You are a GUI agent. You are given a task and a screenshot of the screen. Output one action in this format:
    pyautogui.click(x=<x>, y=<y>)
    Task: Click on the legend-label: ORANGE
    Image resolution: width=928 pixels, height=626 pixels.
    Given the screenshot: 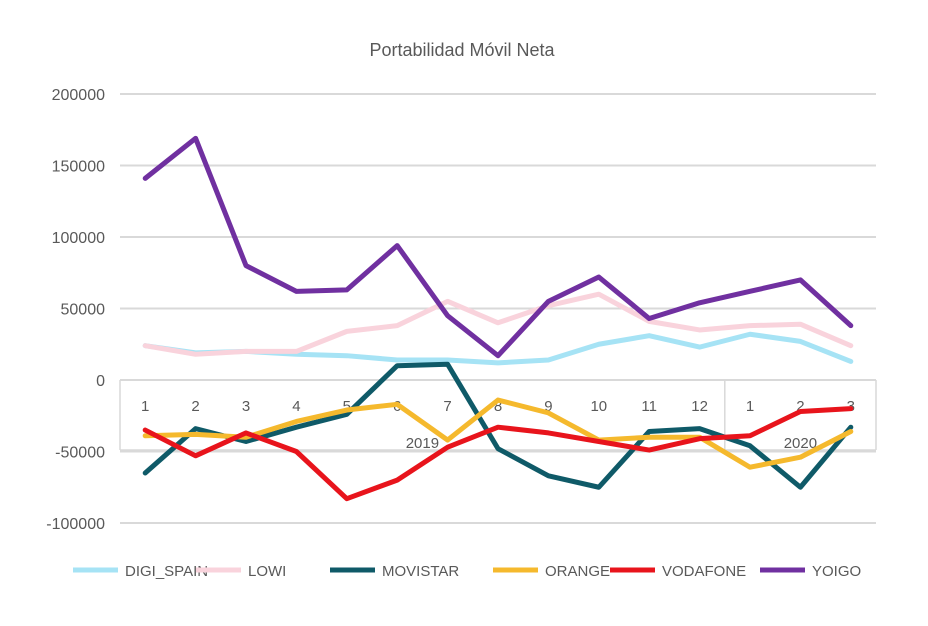 What is the action you would take?
    pyautogui.click(x=577, y=571)
    